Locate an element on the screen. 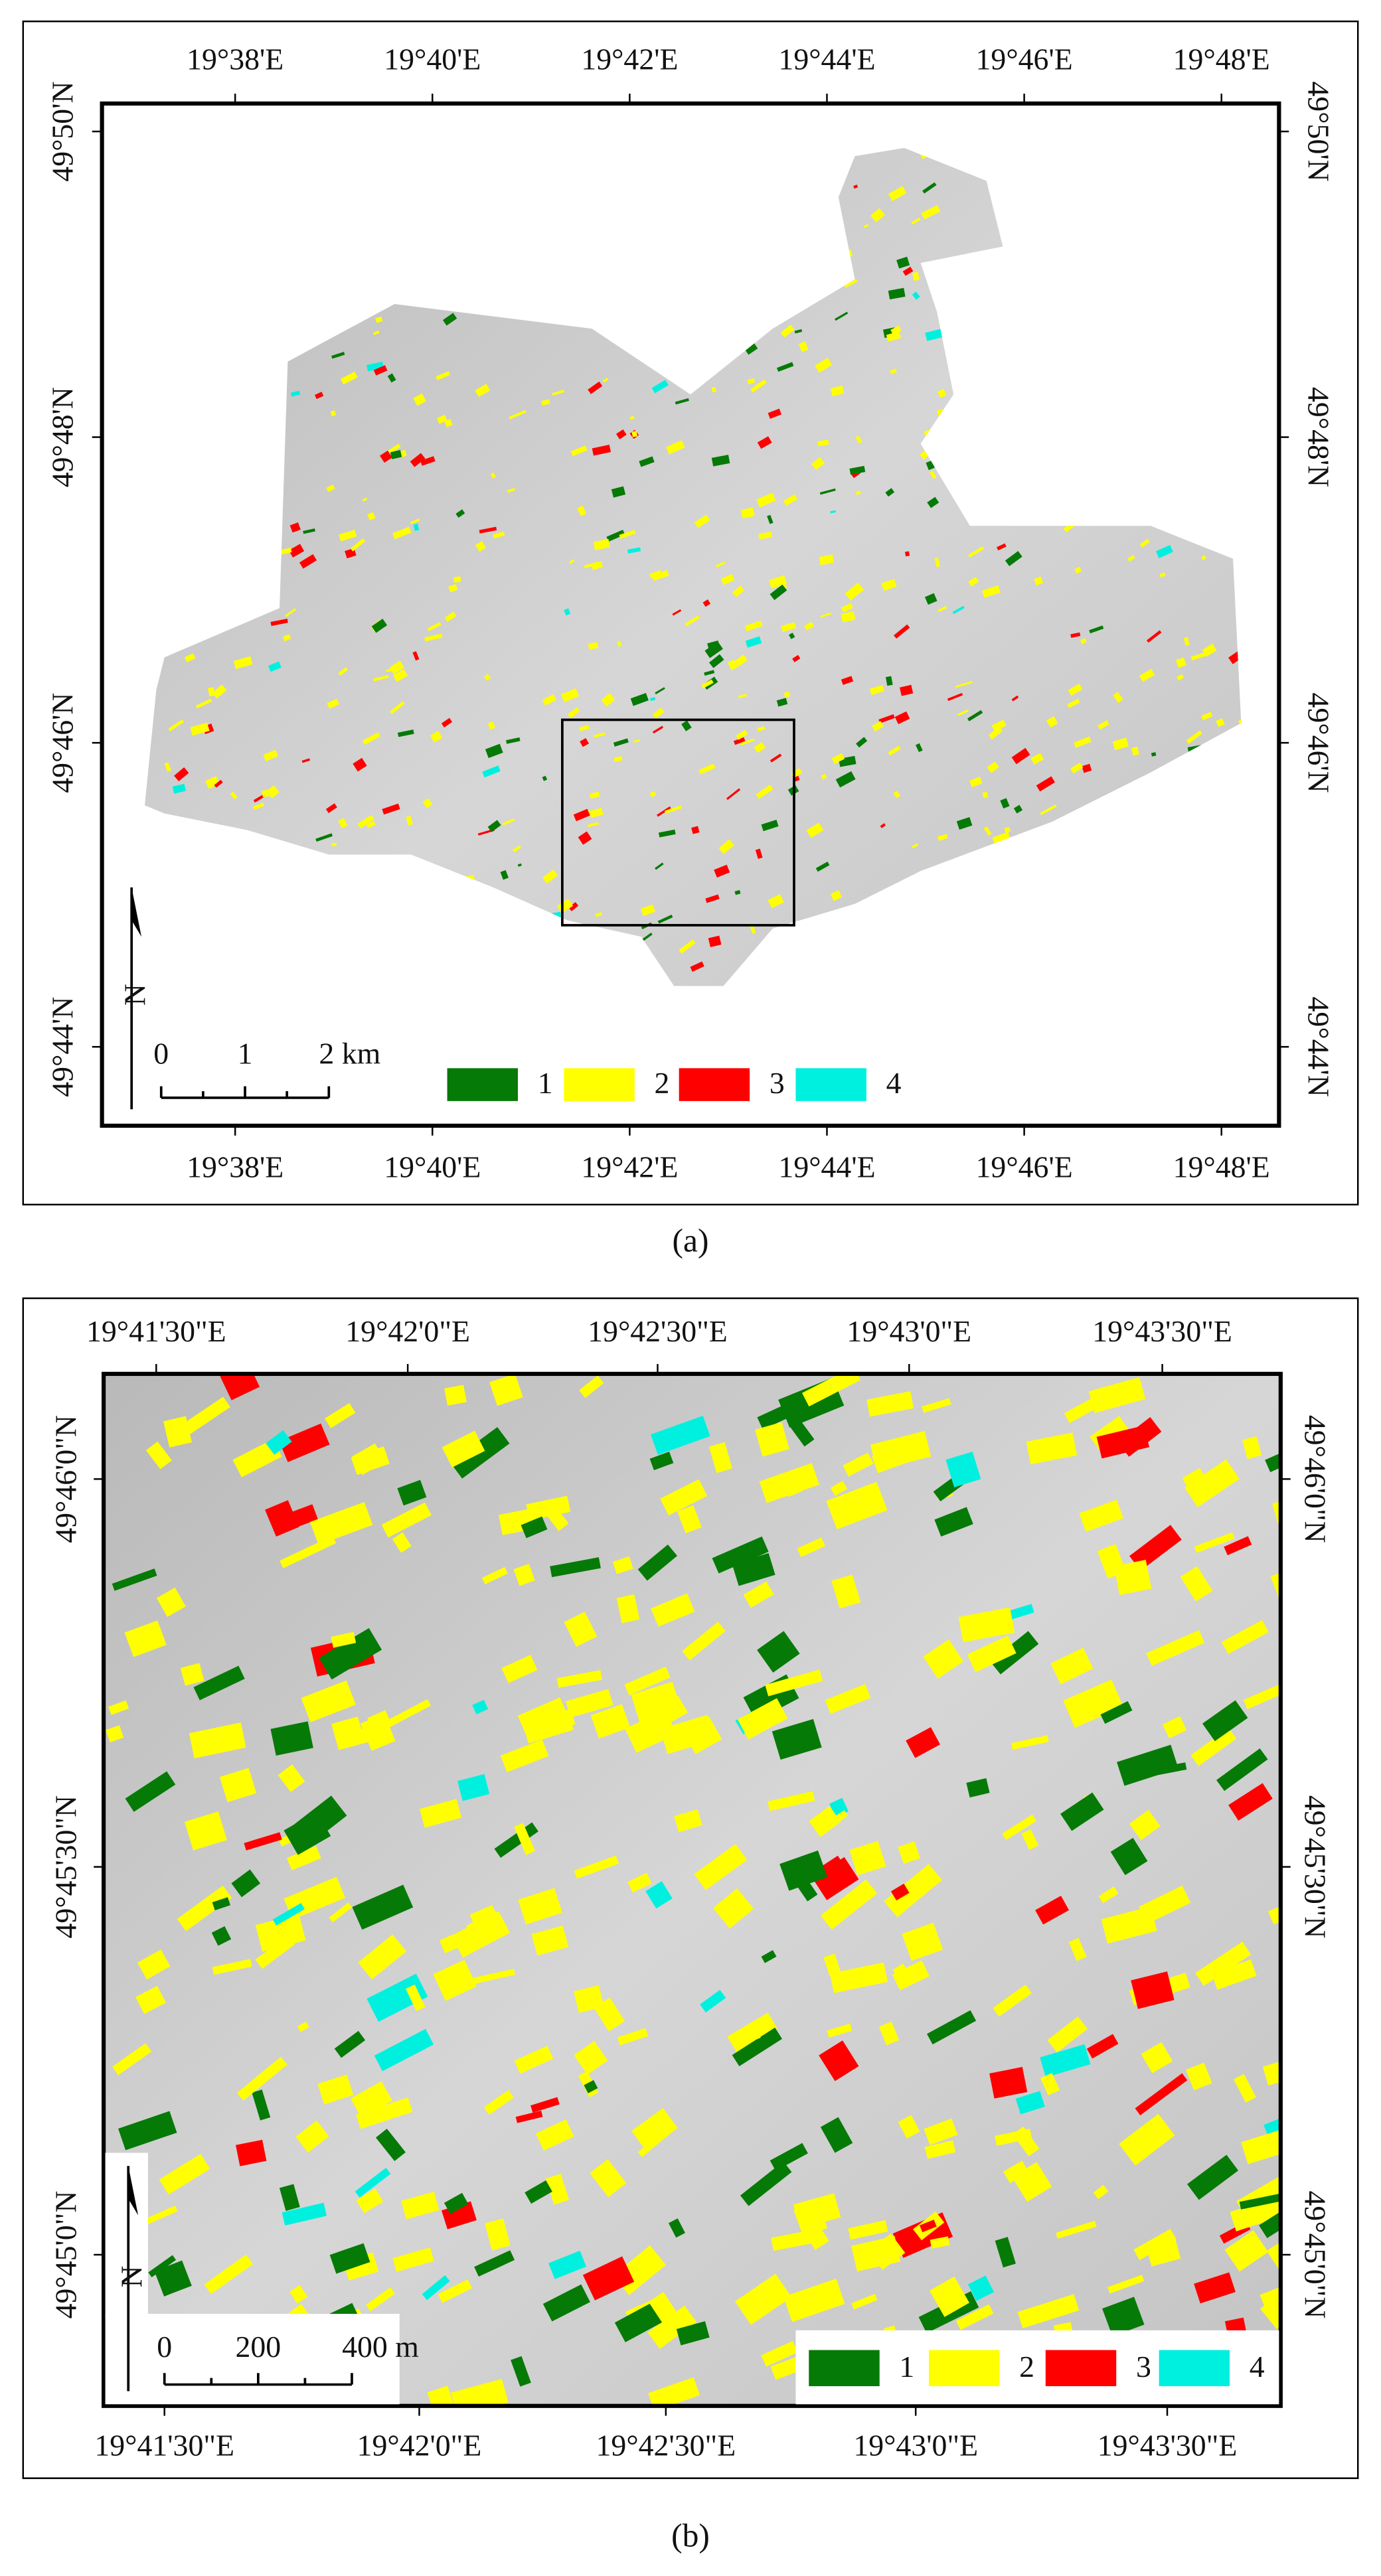  scale-label: 1 is located at coordinates (245, 1054).